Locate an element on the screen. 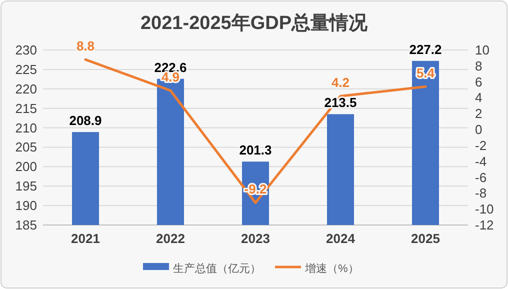 The height and width of the screenshot is (289, 508). y2-tick-label: 6 is located at coordinates (478, 82).